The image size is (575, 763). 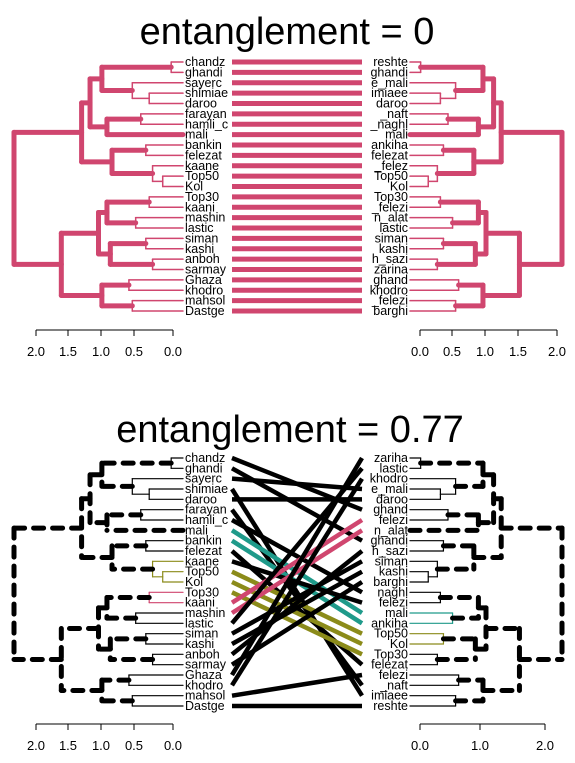 What do you see at coordinates (201, 634) in the screenshot?
I see `left-leaf-label: siman` at bounding box center [201, 634].